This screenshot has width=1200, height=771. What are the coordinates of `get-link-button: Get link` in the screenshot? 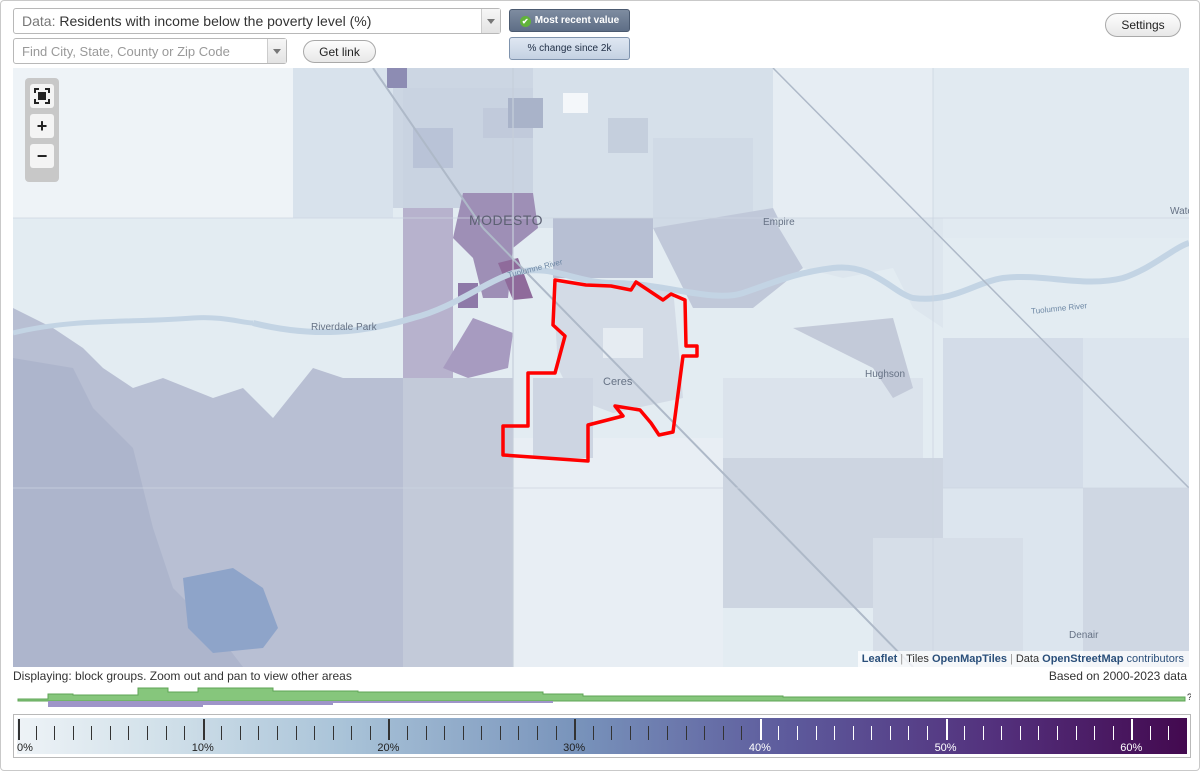 It's located at (339, 51).